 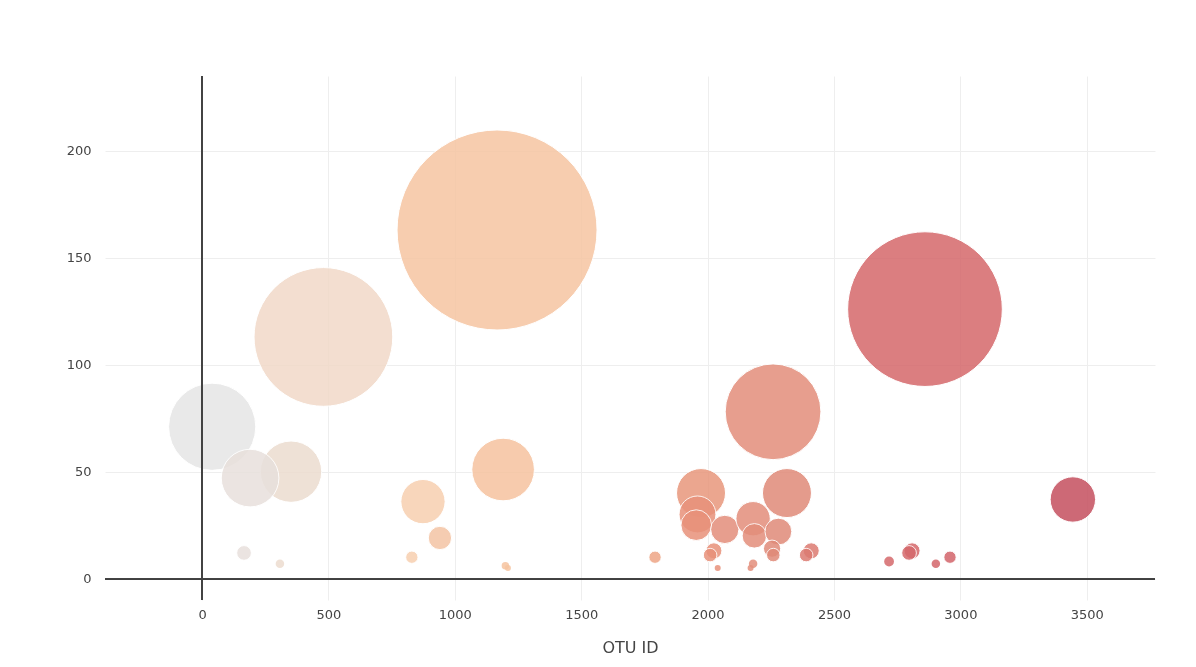 What do you see at coordinates (79, 258) in the screenshot?
I see `y-tick-label: 150` at bounding box center [79, 258].